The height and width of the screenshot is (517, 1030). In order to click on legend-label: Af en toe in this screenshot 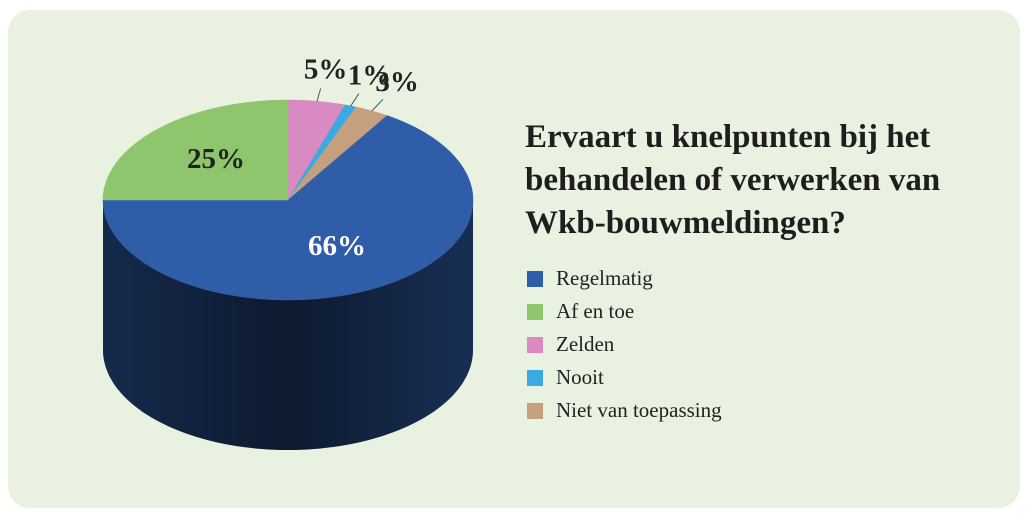, I will do `click(595, 311)`.